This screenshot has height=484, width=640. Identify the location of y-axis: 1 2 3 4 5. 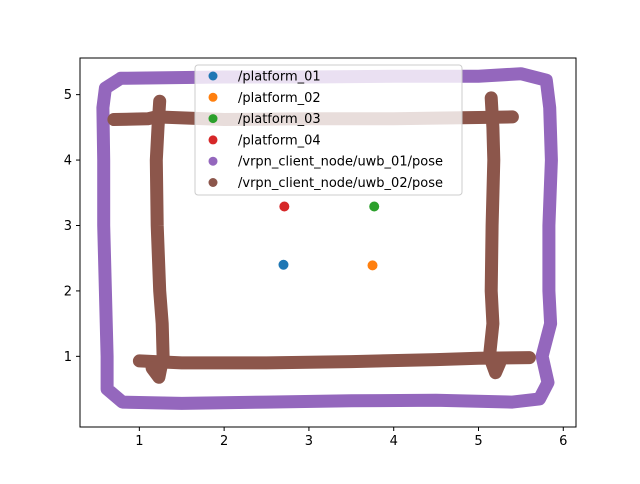
(72, 226).